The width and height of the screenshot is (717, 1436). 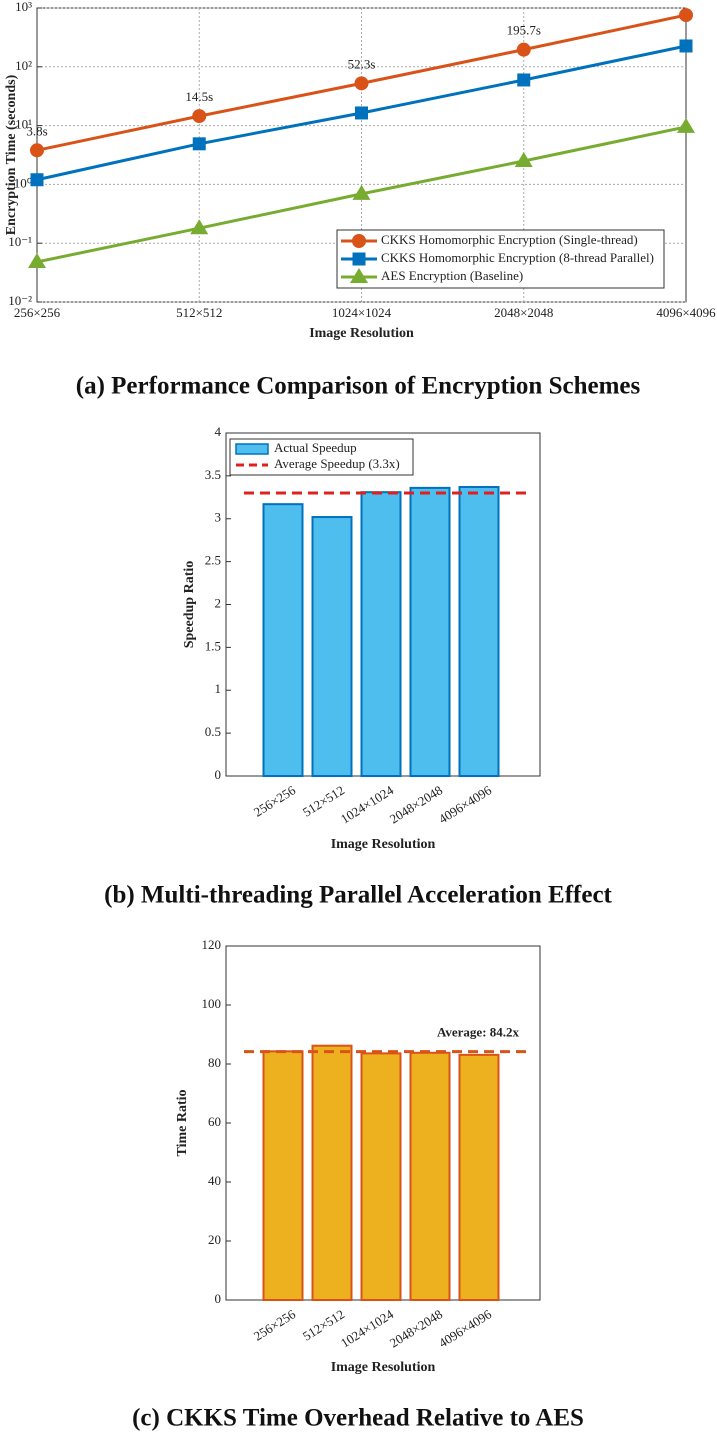 I want to click on y-tick-label: 4, so click(x=218, y=431).